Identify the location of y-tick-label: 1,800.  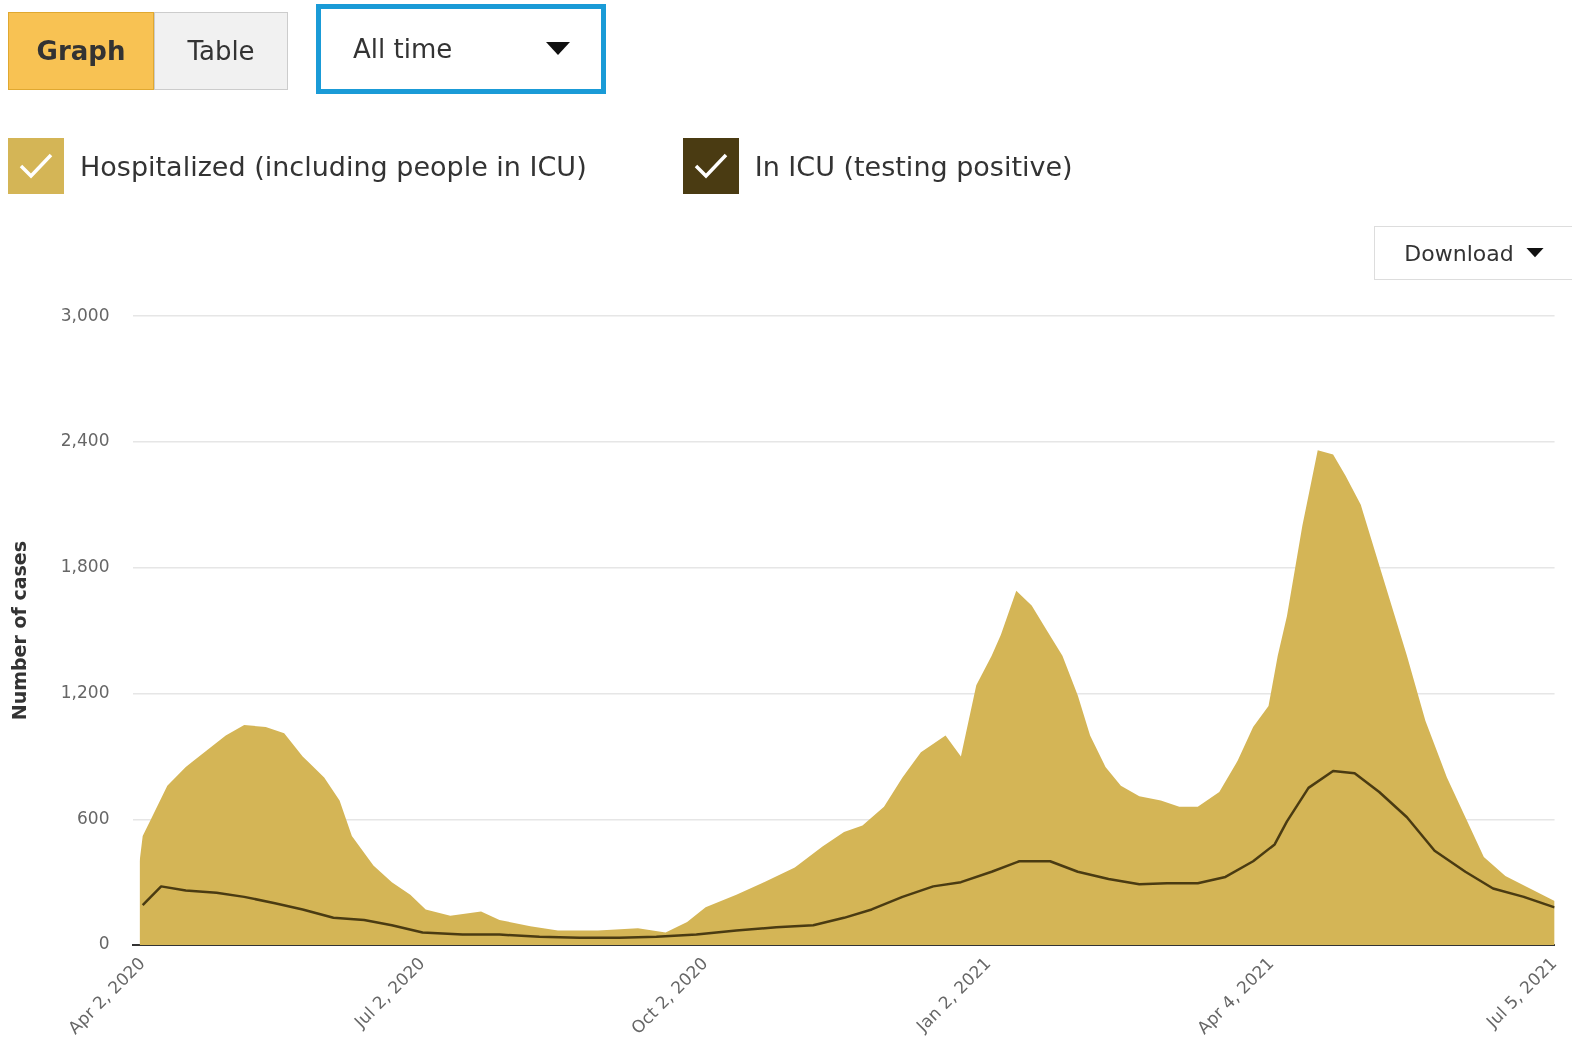
(85, 566).